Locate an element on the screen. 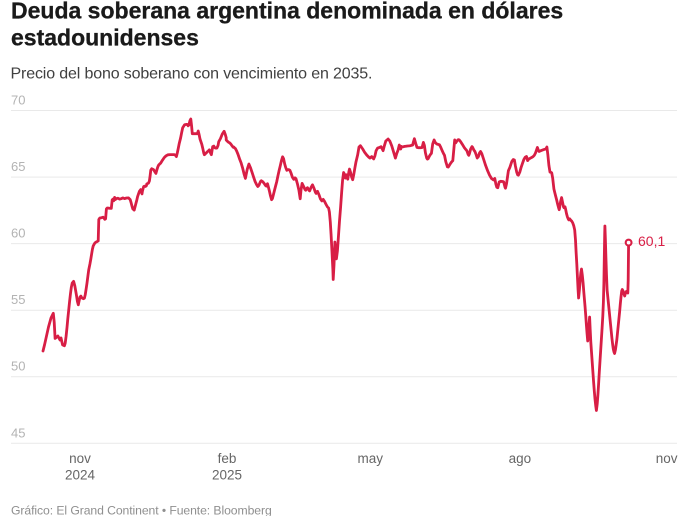  svg-text: 60 is located at coordinates (18, 233).